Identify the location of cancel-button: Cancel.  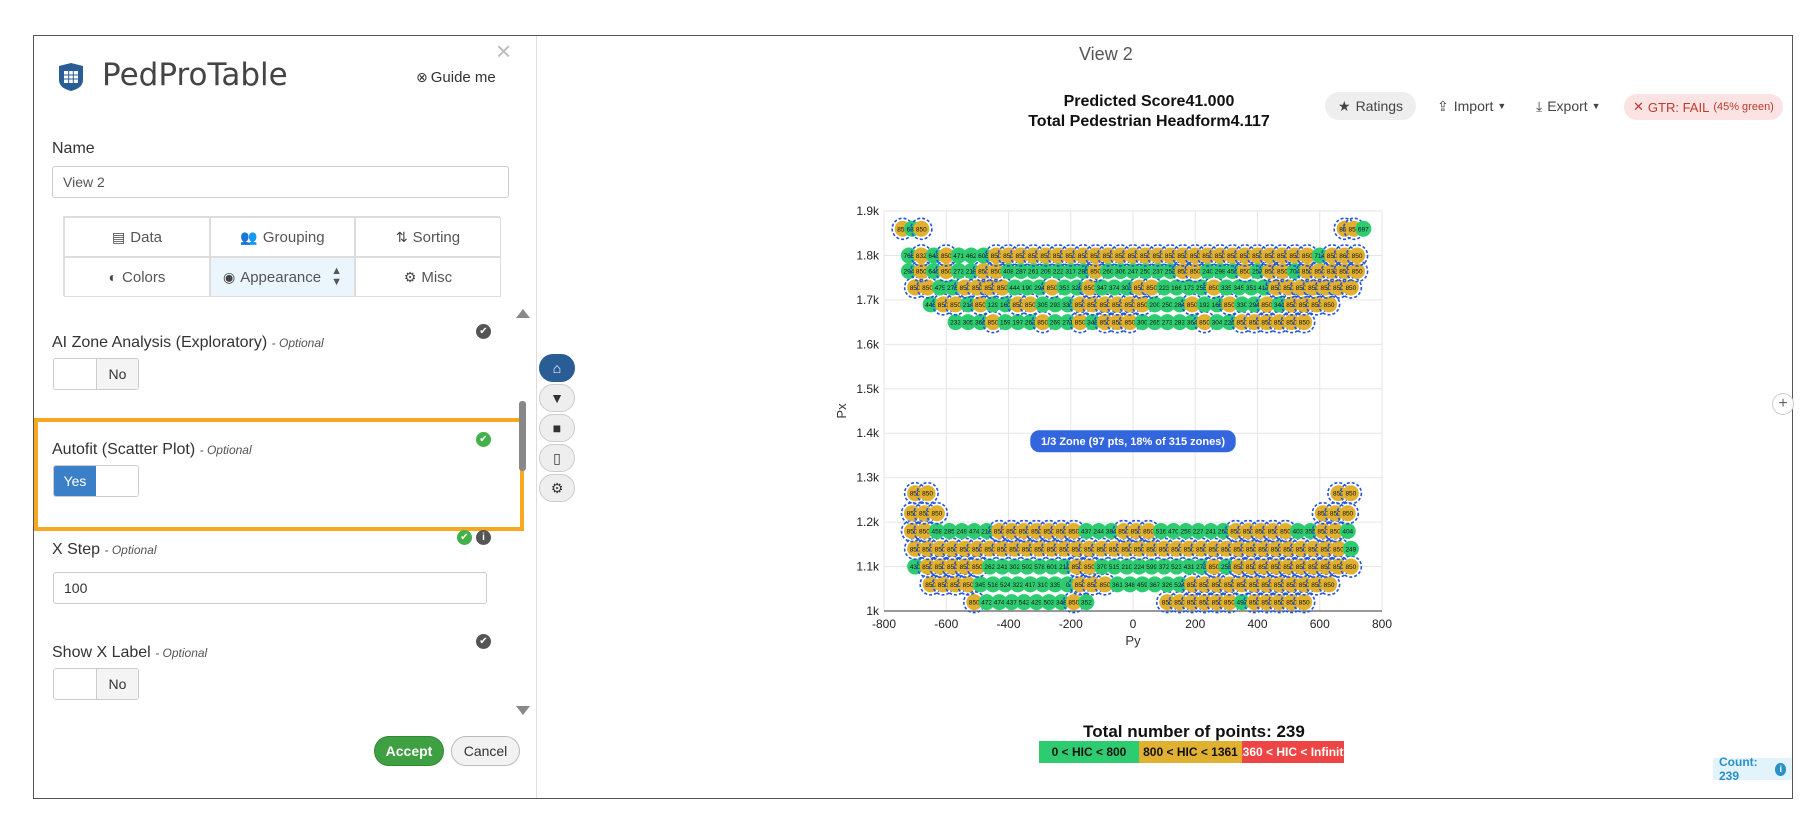
(485, 751).